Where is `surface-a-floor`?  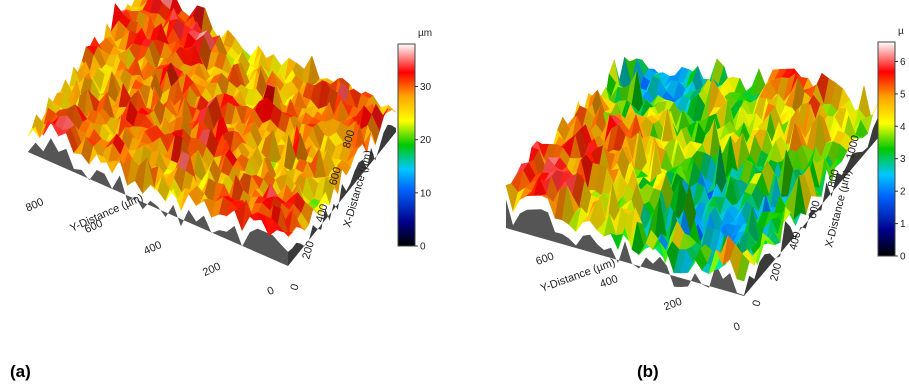 surface-a-floor is located at coordinates (212, 195).